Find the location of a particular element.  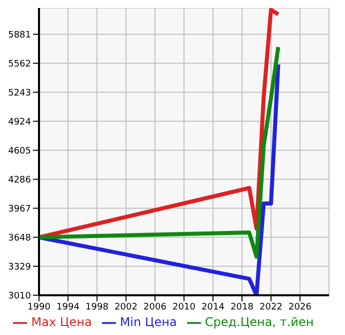

x-tick-label: 2010 is located at coordinates (184, 307).